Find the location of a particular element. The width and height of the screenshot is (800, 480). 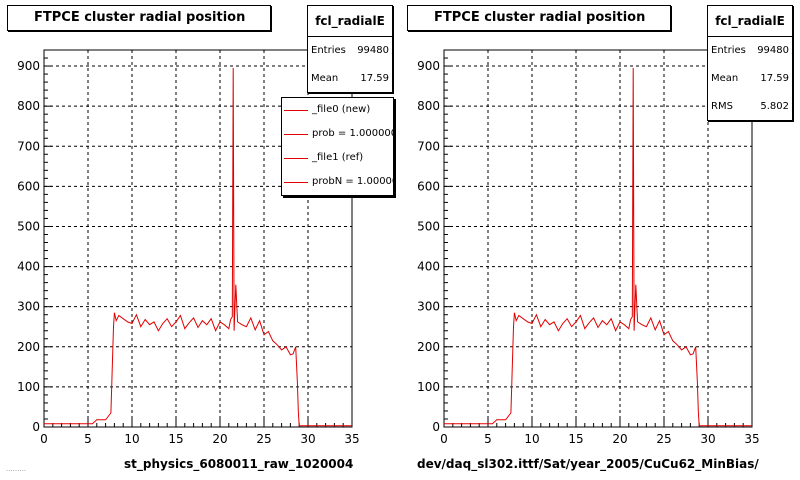

stats-box: fcl_radialE Entries 99480 Mean 17.59 is located at coordinates (350, 49).